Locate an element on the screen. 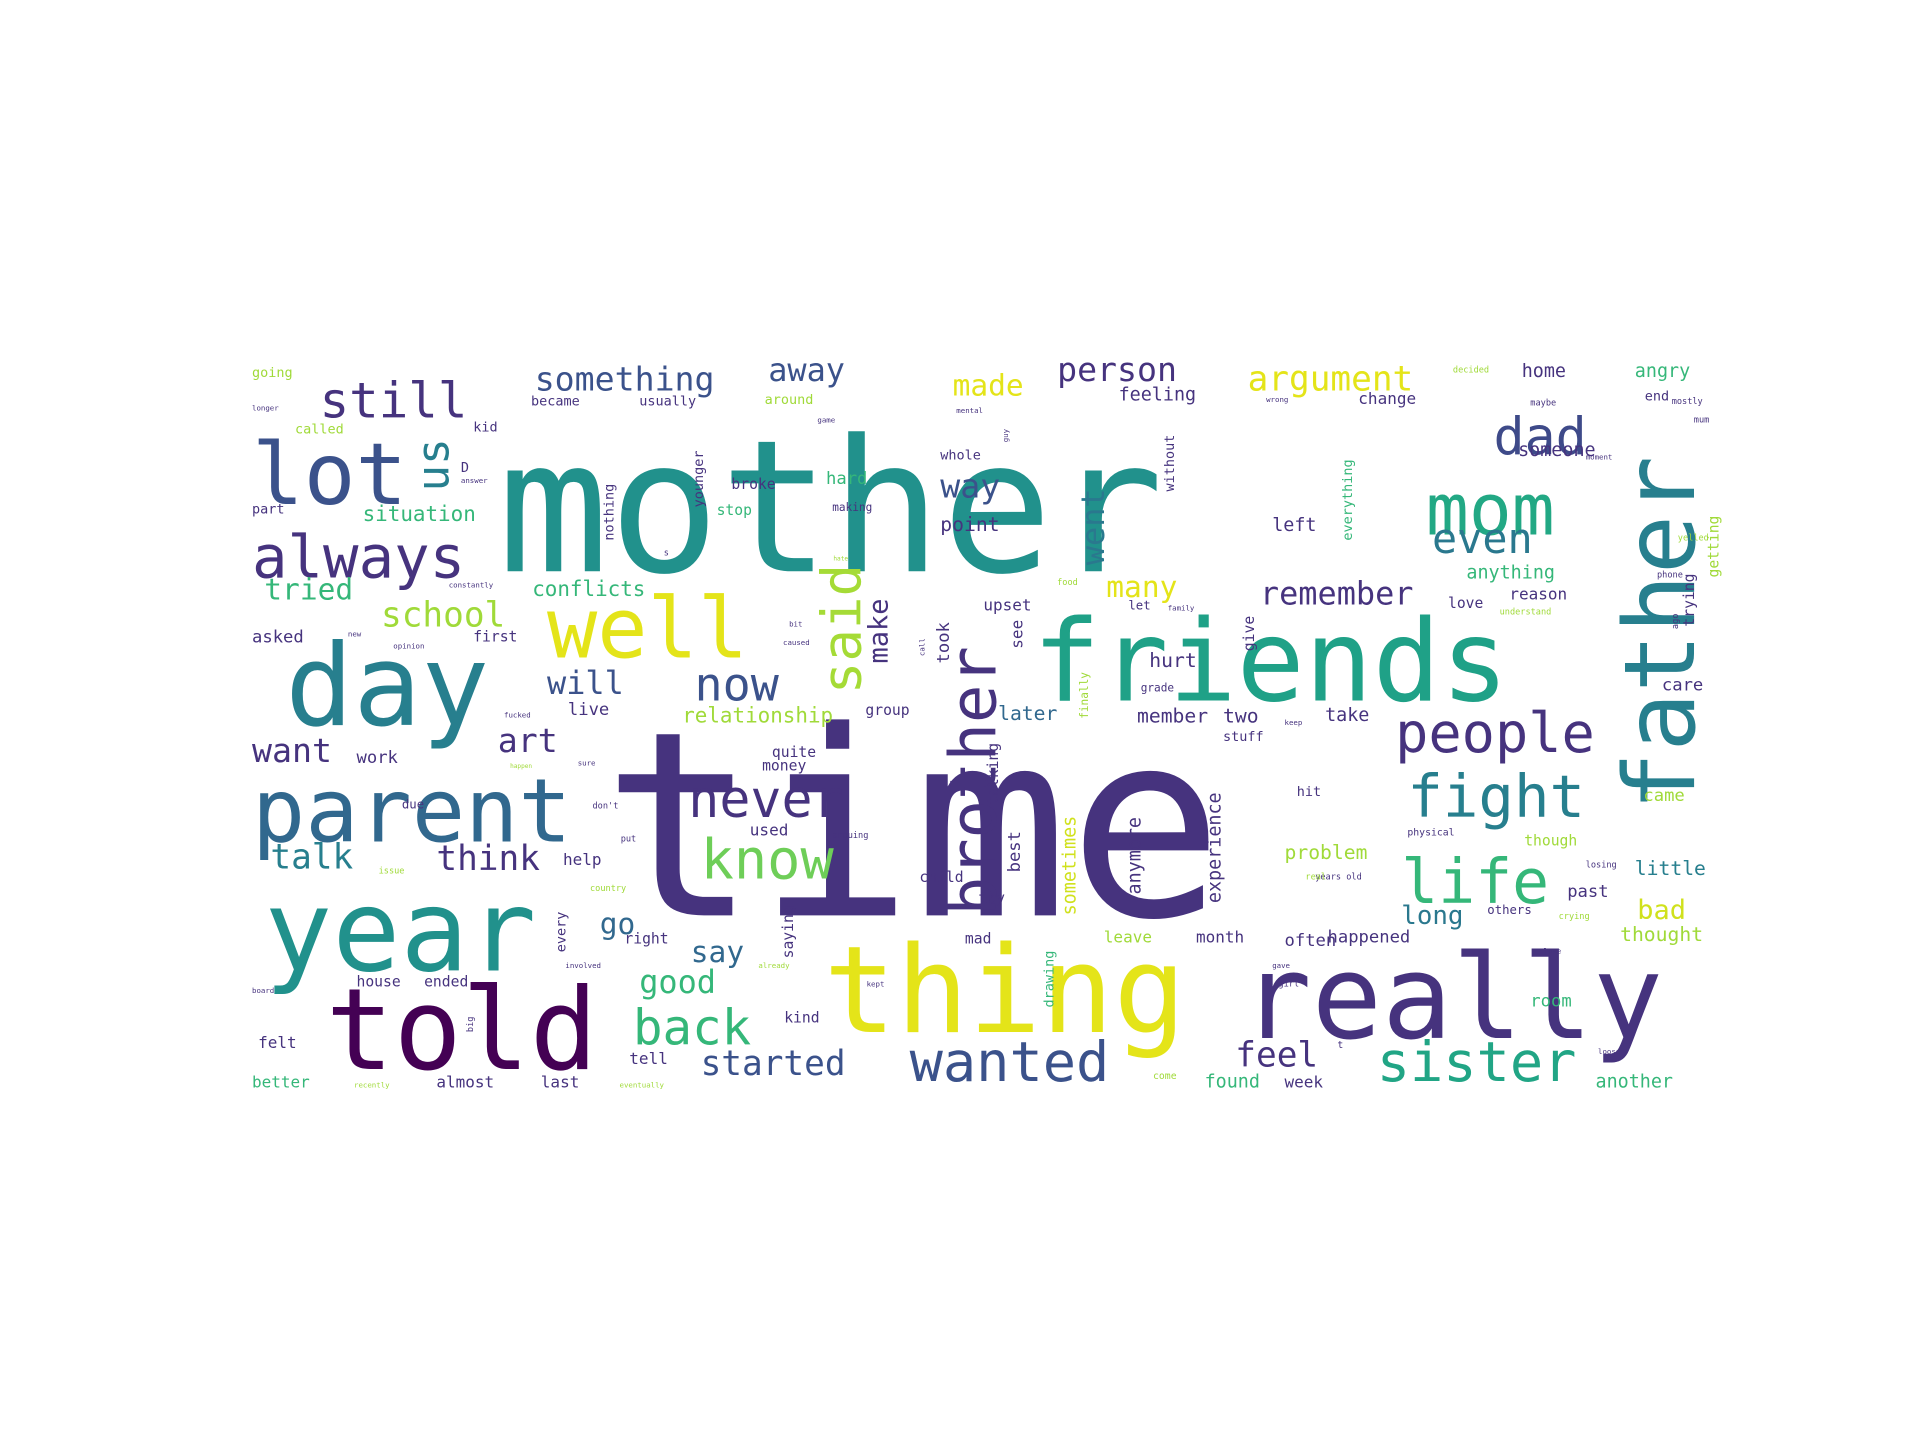 Image resolution: width=1920 pixels, height=1440 pixels. word-think: think is located at coordinates (488, 859).